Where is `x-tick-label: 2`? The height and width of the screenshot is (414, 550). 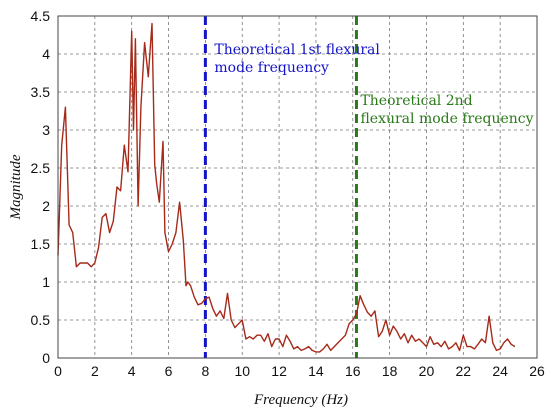
x-tick-label: 2 is located at coordinates (95, 371).